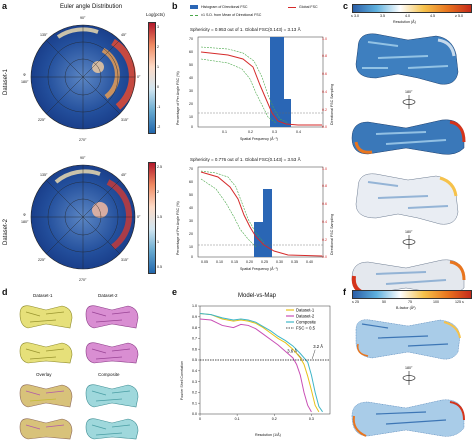 The width and height of the screenshot is (474, 445). I want to click on fsc-model-xlabel: Resolution (1/Å), so click(268, 435).